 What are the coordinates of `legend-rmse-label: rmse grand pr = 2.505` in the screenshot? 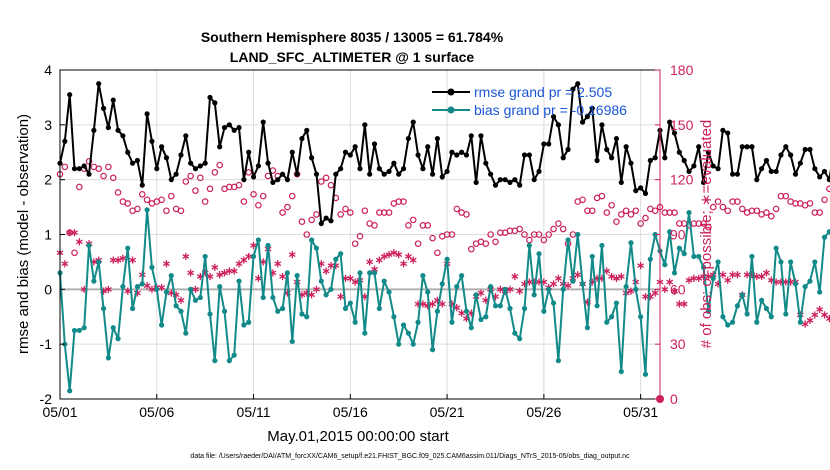 It's located at (543, 92).